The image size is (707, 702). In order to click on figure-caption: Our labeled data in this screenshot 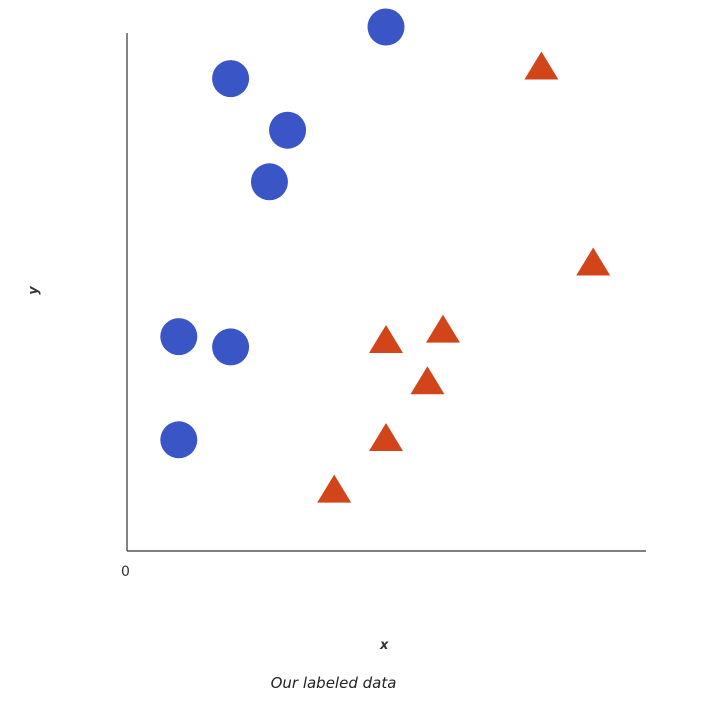, I will do `click(333, 683)`.